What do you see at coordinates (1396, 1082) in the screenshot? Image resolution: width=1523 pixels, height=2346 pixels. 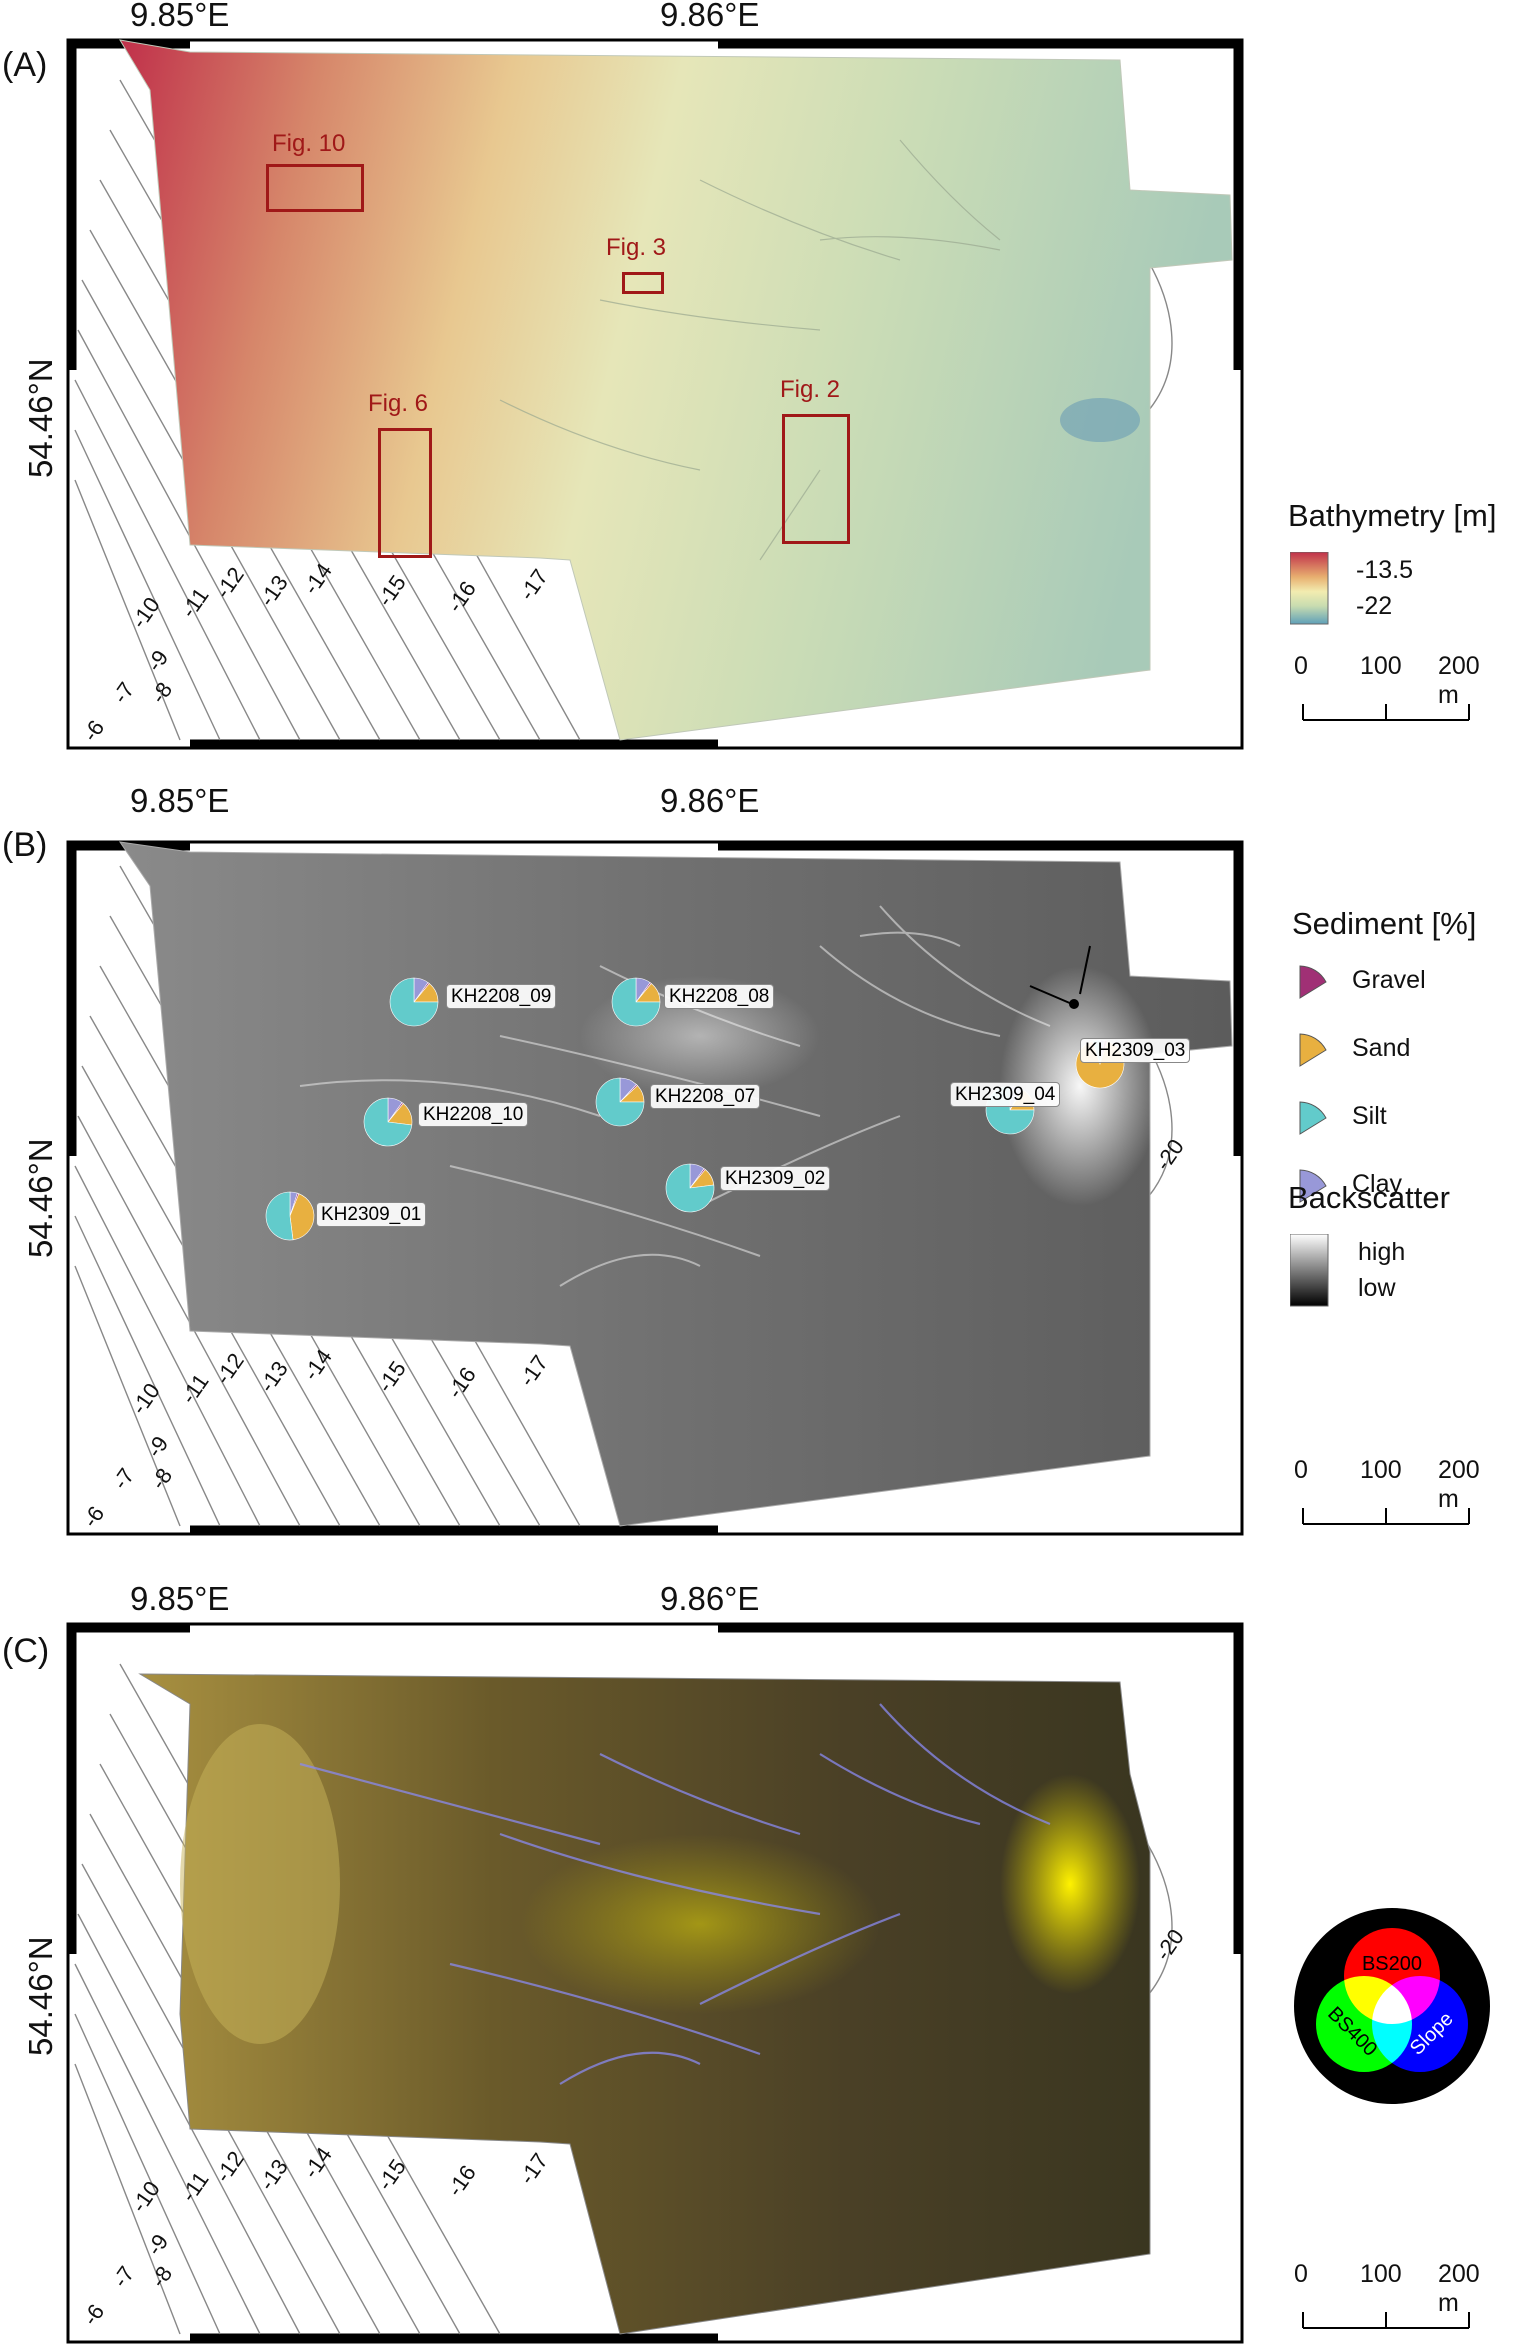 I see `sediment-legend: Gravel Sand Silt Clay` at bounding box center [1396, 1082].